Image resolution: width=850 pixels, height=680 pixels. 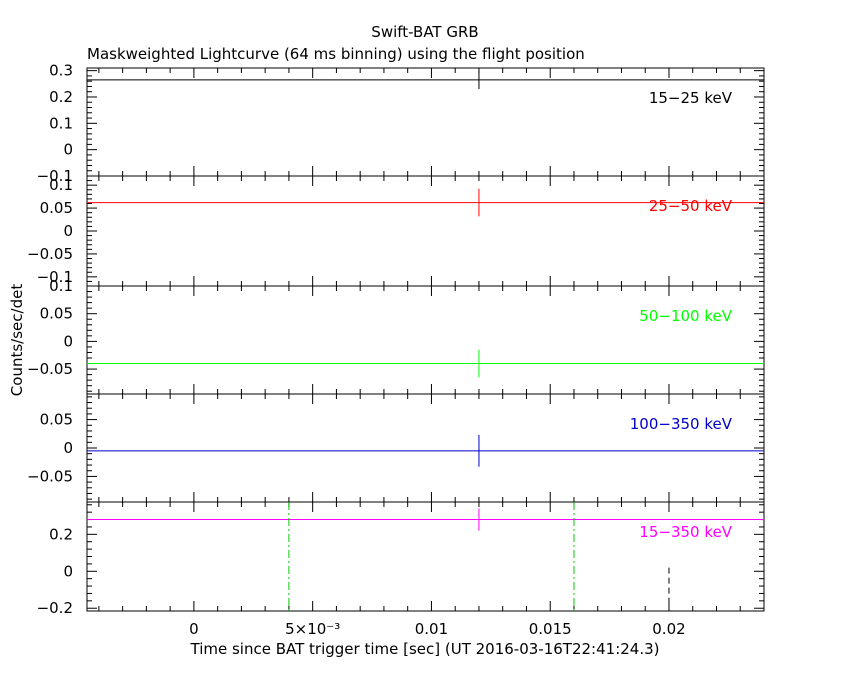 What do you see at coordinates (431, 629) in the screenshot?
I see `x-tick-label: 0.01` at bounding box center [431, 629].